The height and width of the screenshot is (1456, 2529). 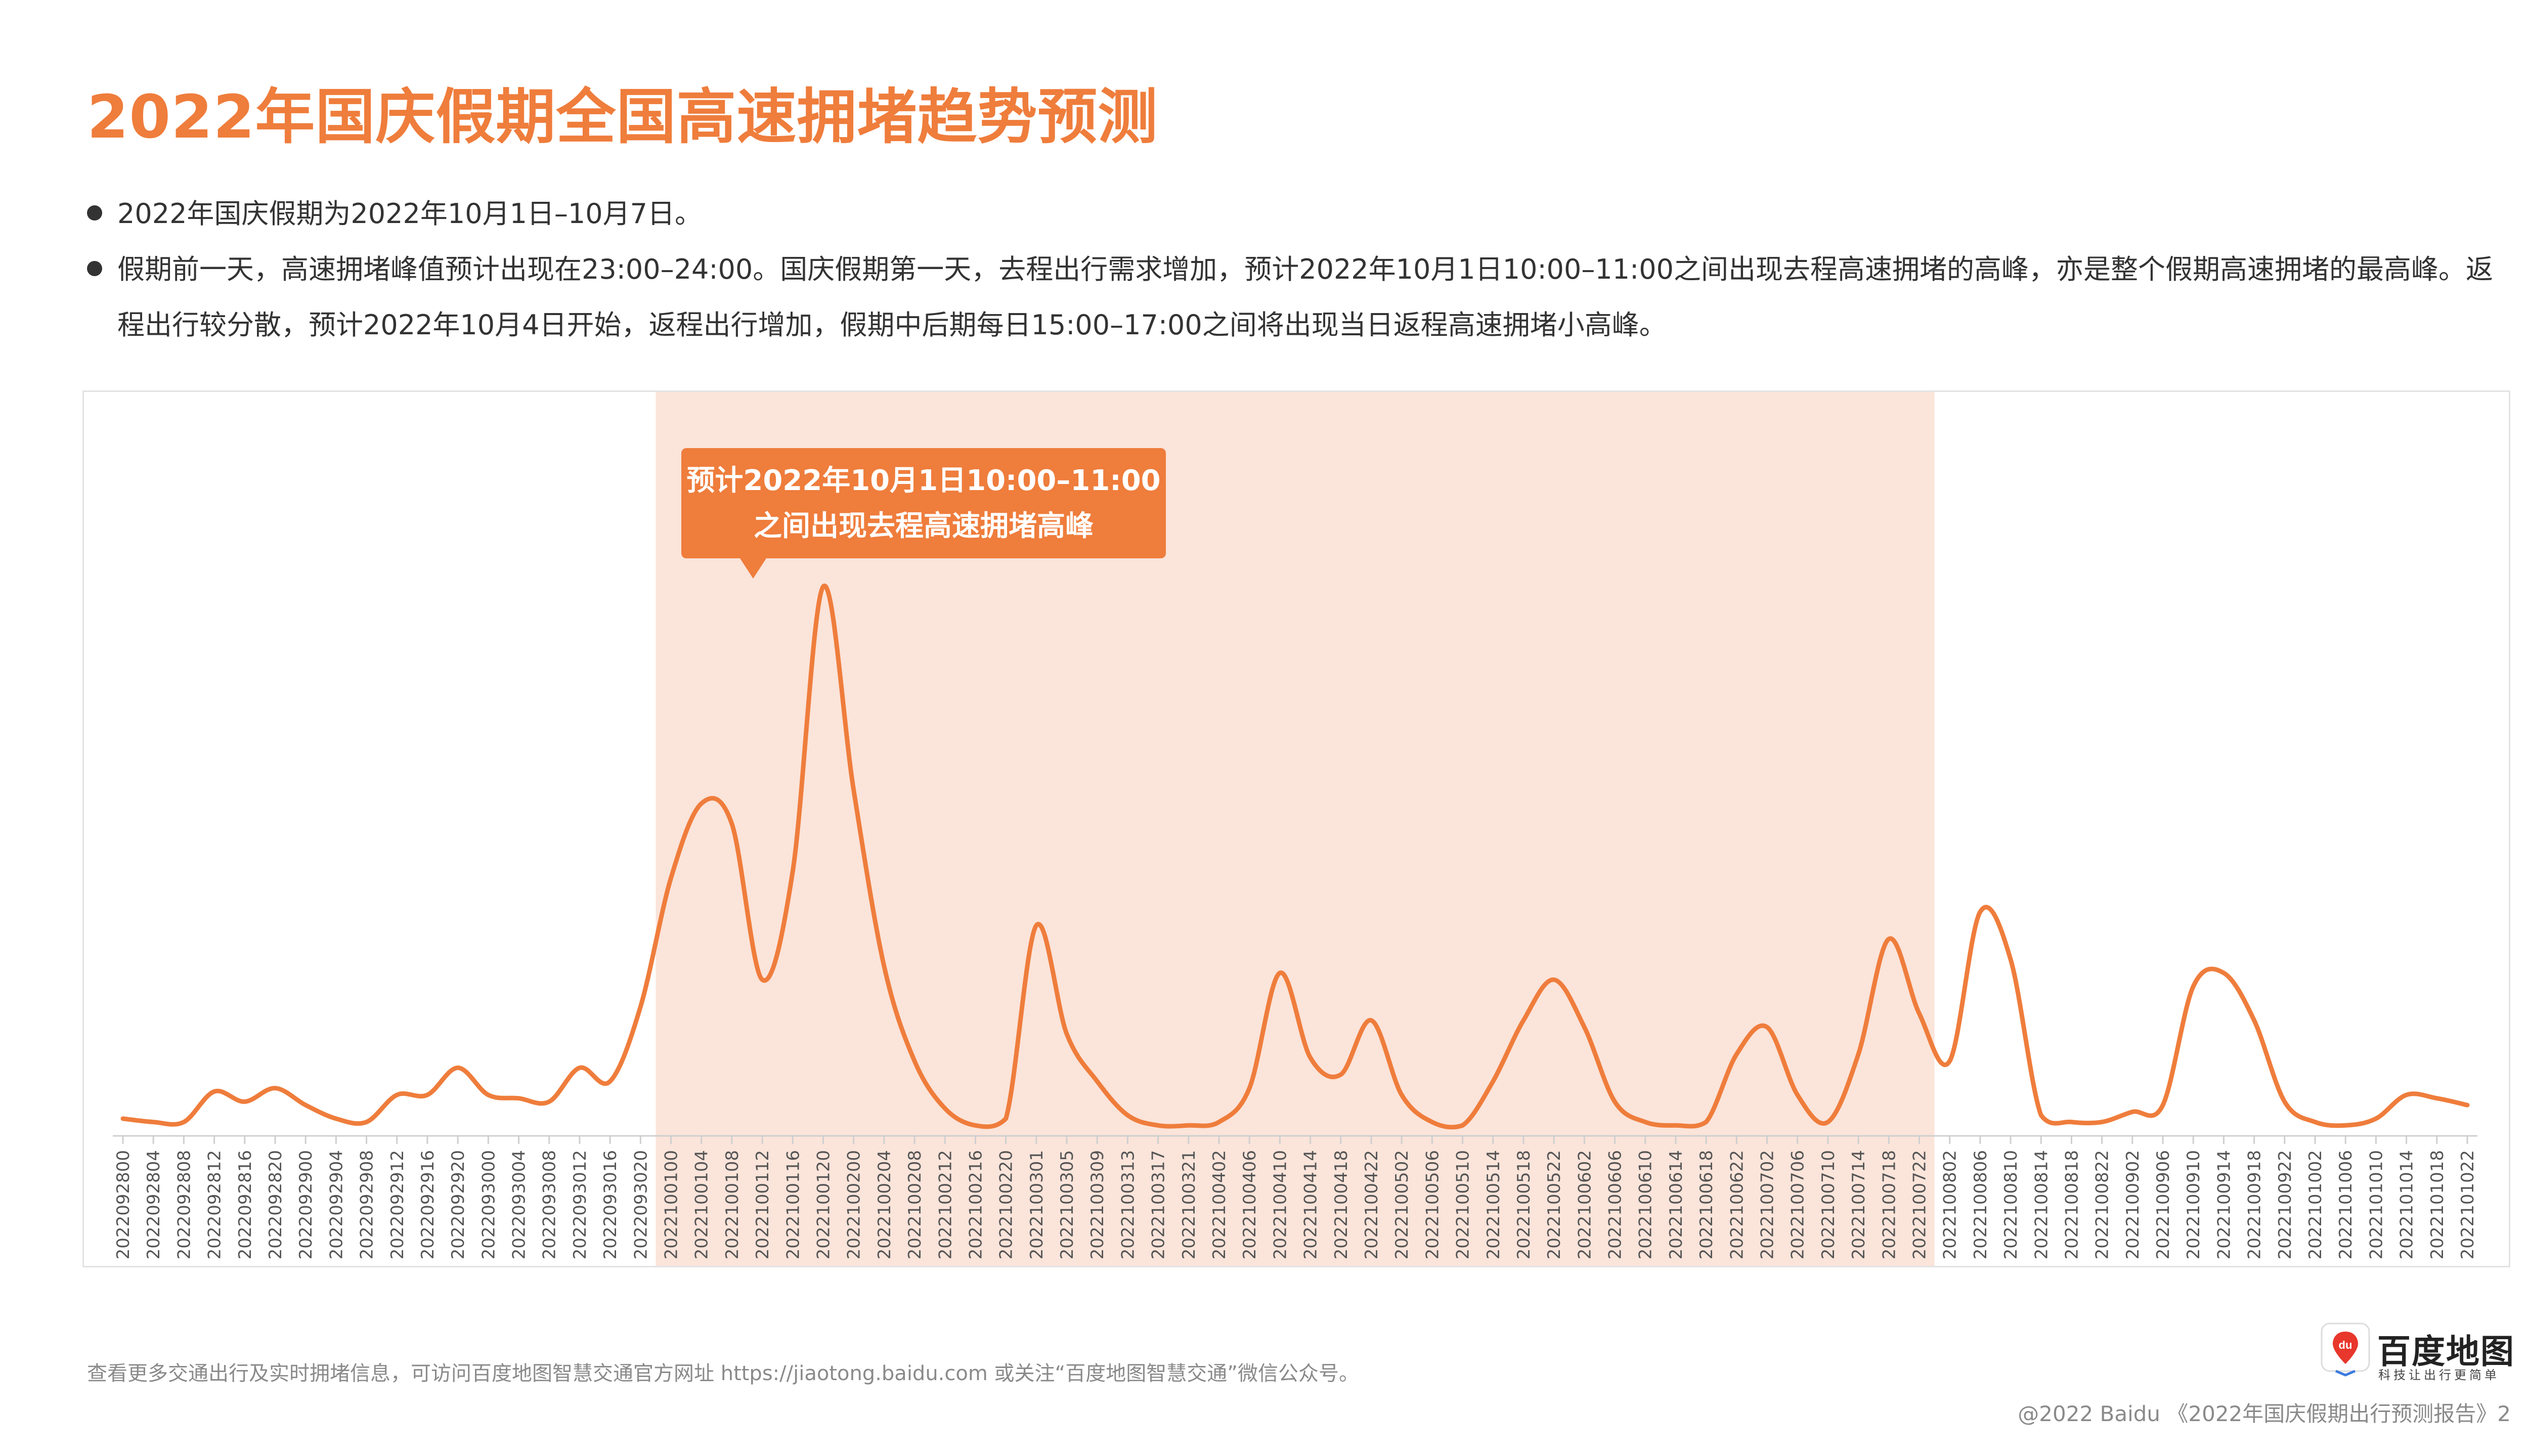 I want to click on x-tick-label: 2022100108, so click(x=732, y=1205).